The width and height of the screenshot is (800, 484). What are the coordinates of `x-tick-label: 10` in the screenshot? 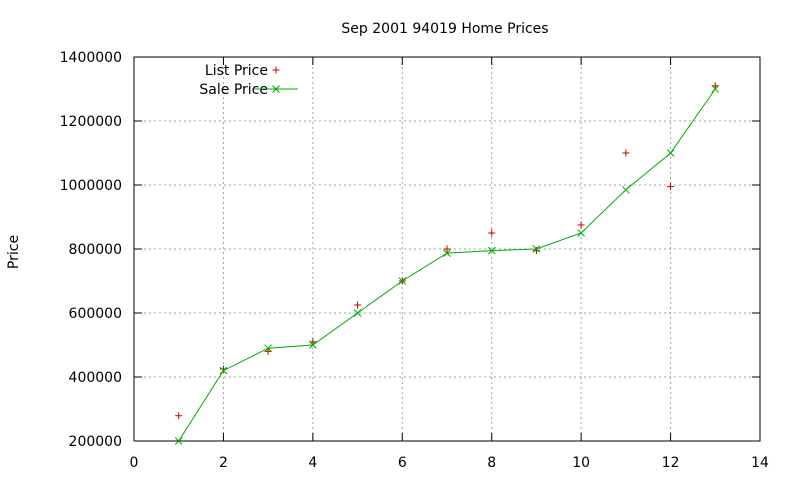 It's located at (581, 463).